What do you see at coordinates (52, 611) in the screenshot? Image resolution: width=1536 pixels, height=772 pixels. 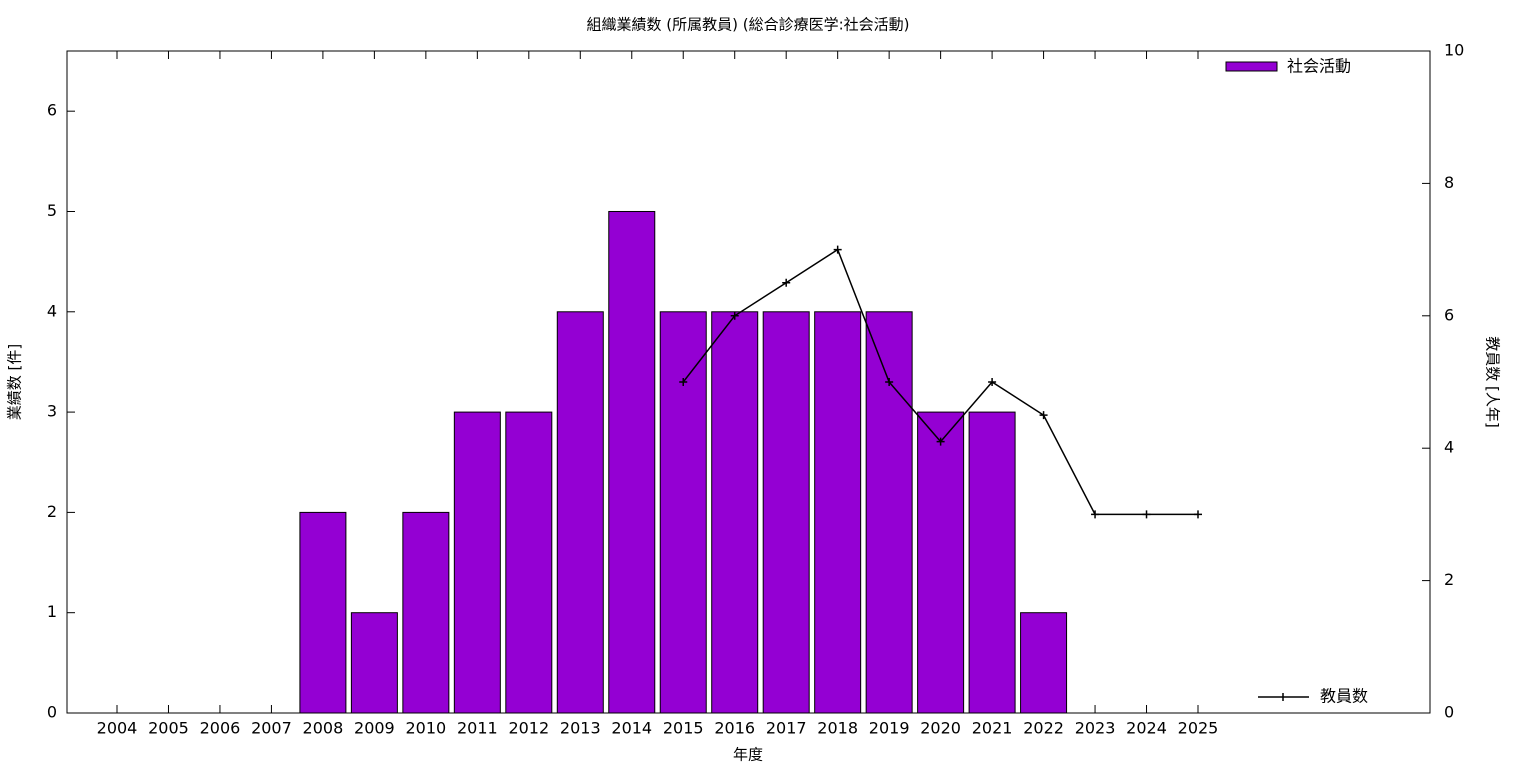 I see `y-tick-label: 1` at bounding box center [52, 611].